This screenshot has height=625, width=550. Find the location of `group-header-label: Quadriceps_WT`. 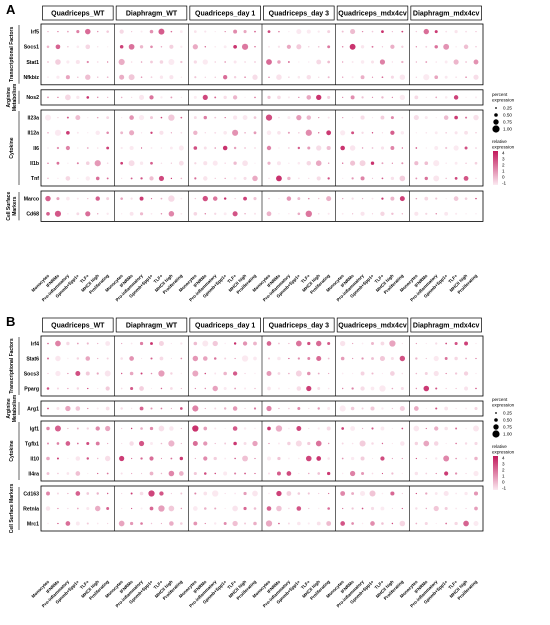

group-header-label: Quadriceps_WT is located at coordinates (78, 14).